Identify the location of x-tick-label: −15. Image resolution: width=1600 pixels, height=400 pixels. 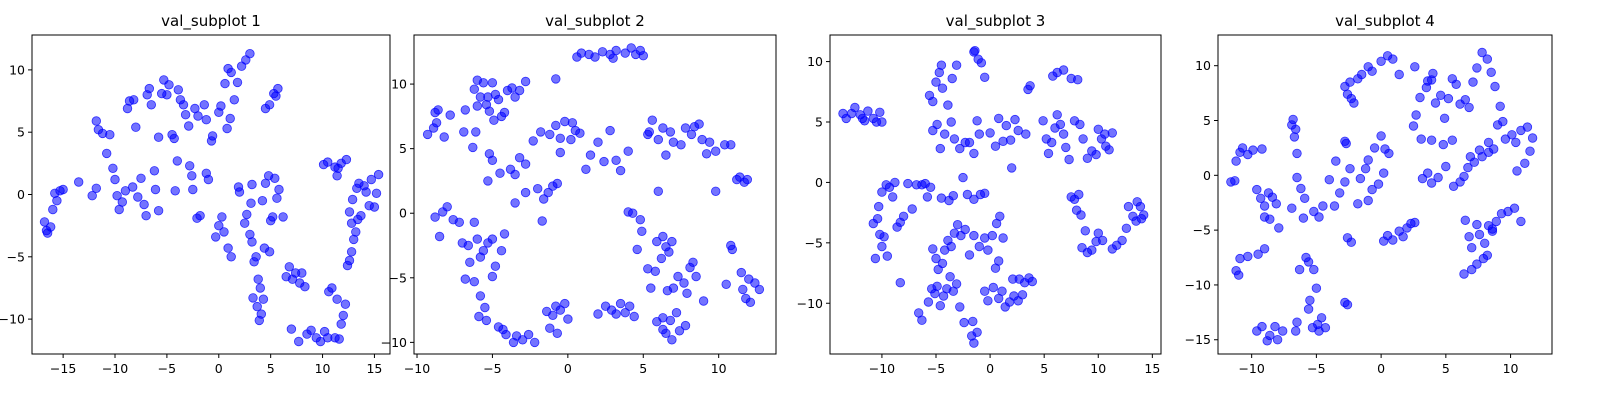
(63, 368).